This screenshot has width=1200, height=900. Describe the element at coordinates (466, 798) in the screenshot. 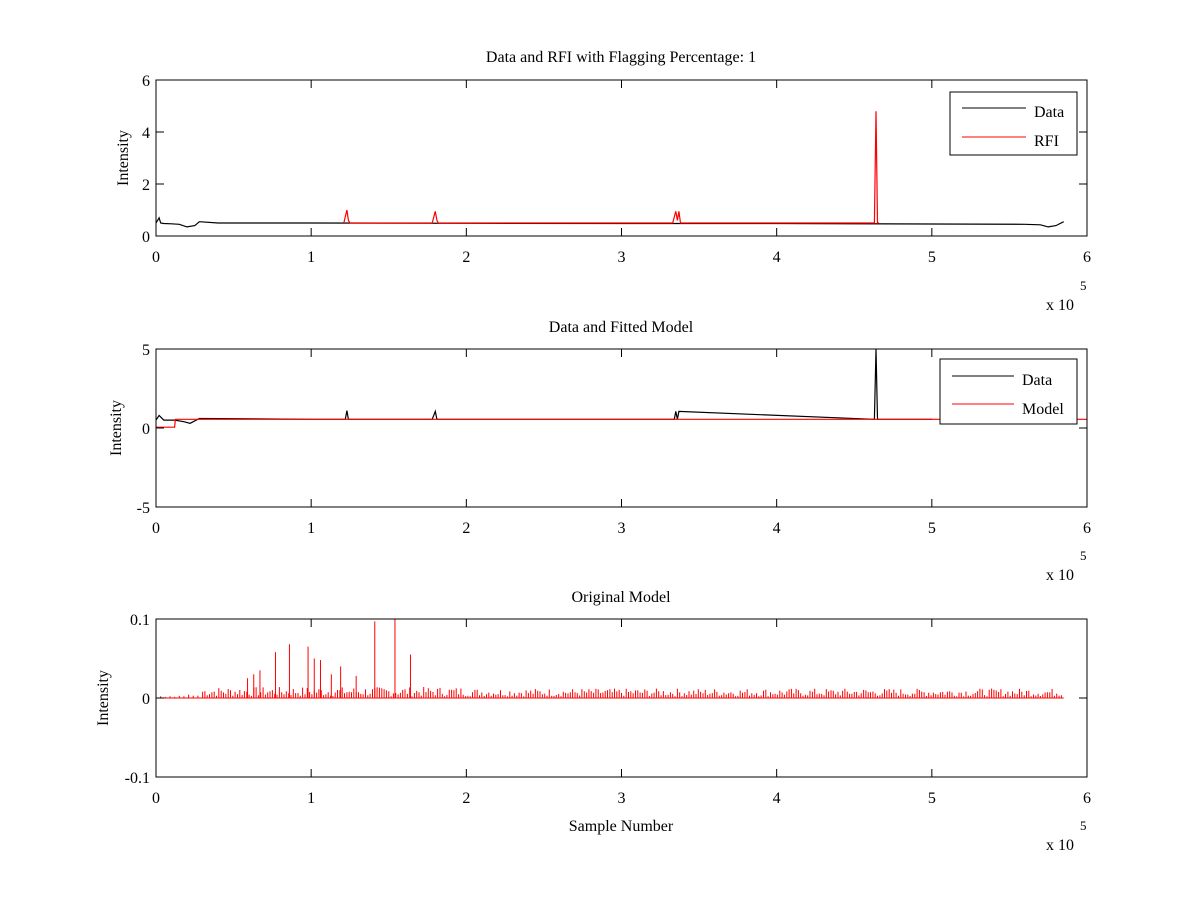

I see `x-tick-label-3-2: 2` at that location.